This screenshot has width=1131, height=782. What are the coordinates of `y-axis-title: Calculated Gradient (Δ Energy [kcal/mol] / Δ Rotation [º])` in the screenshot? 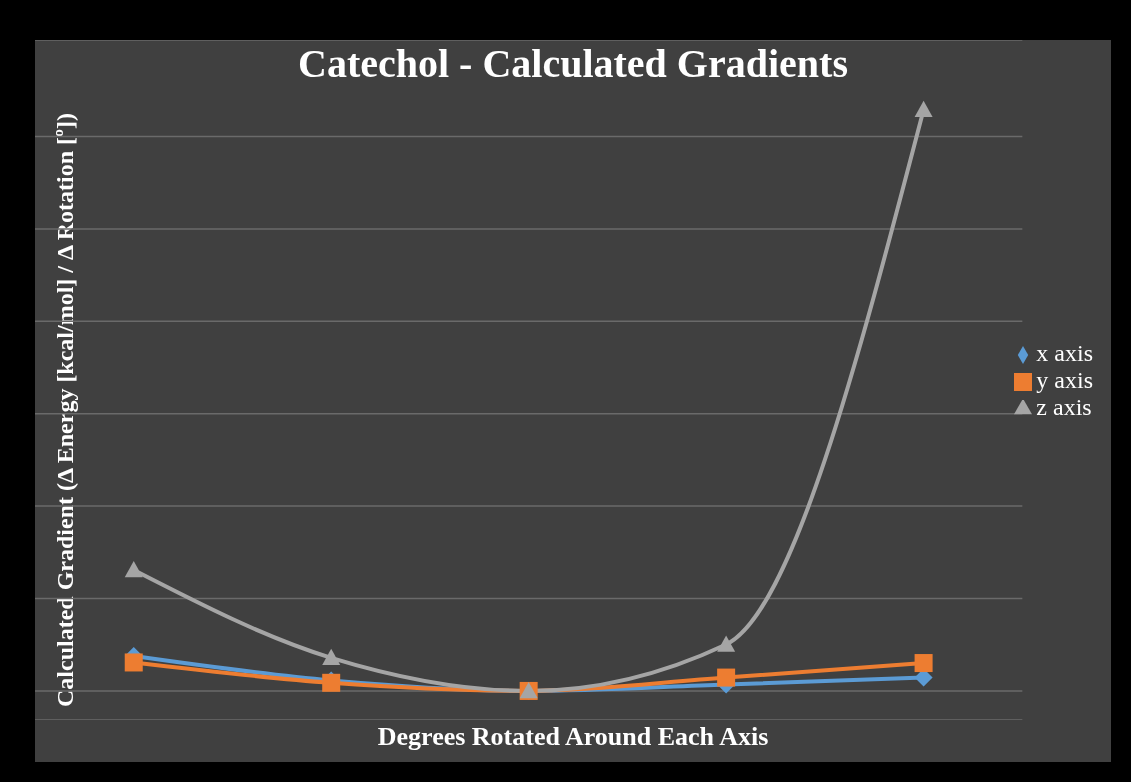 It's located at (65, 410).